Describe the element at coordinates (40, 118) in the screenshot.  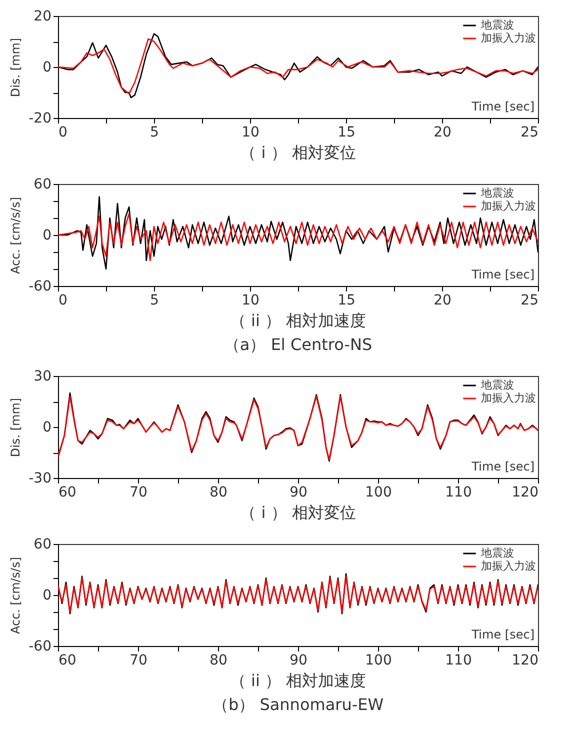
I see `y-tick-label: -20` at that location.